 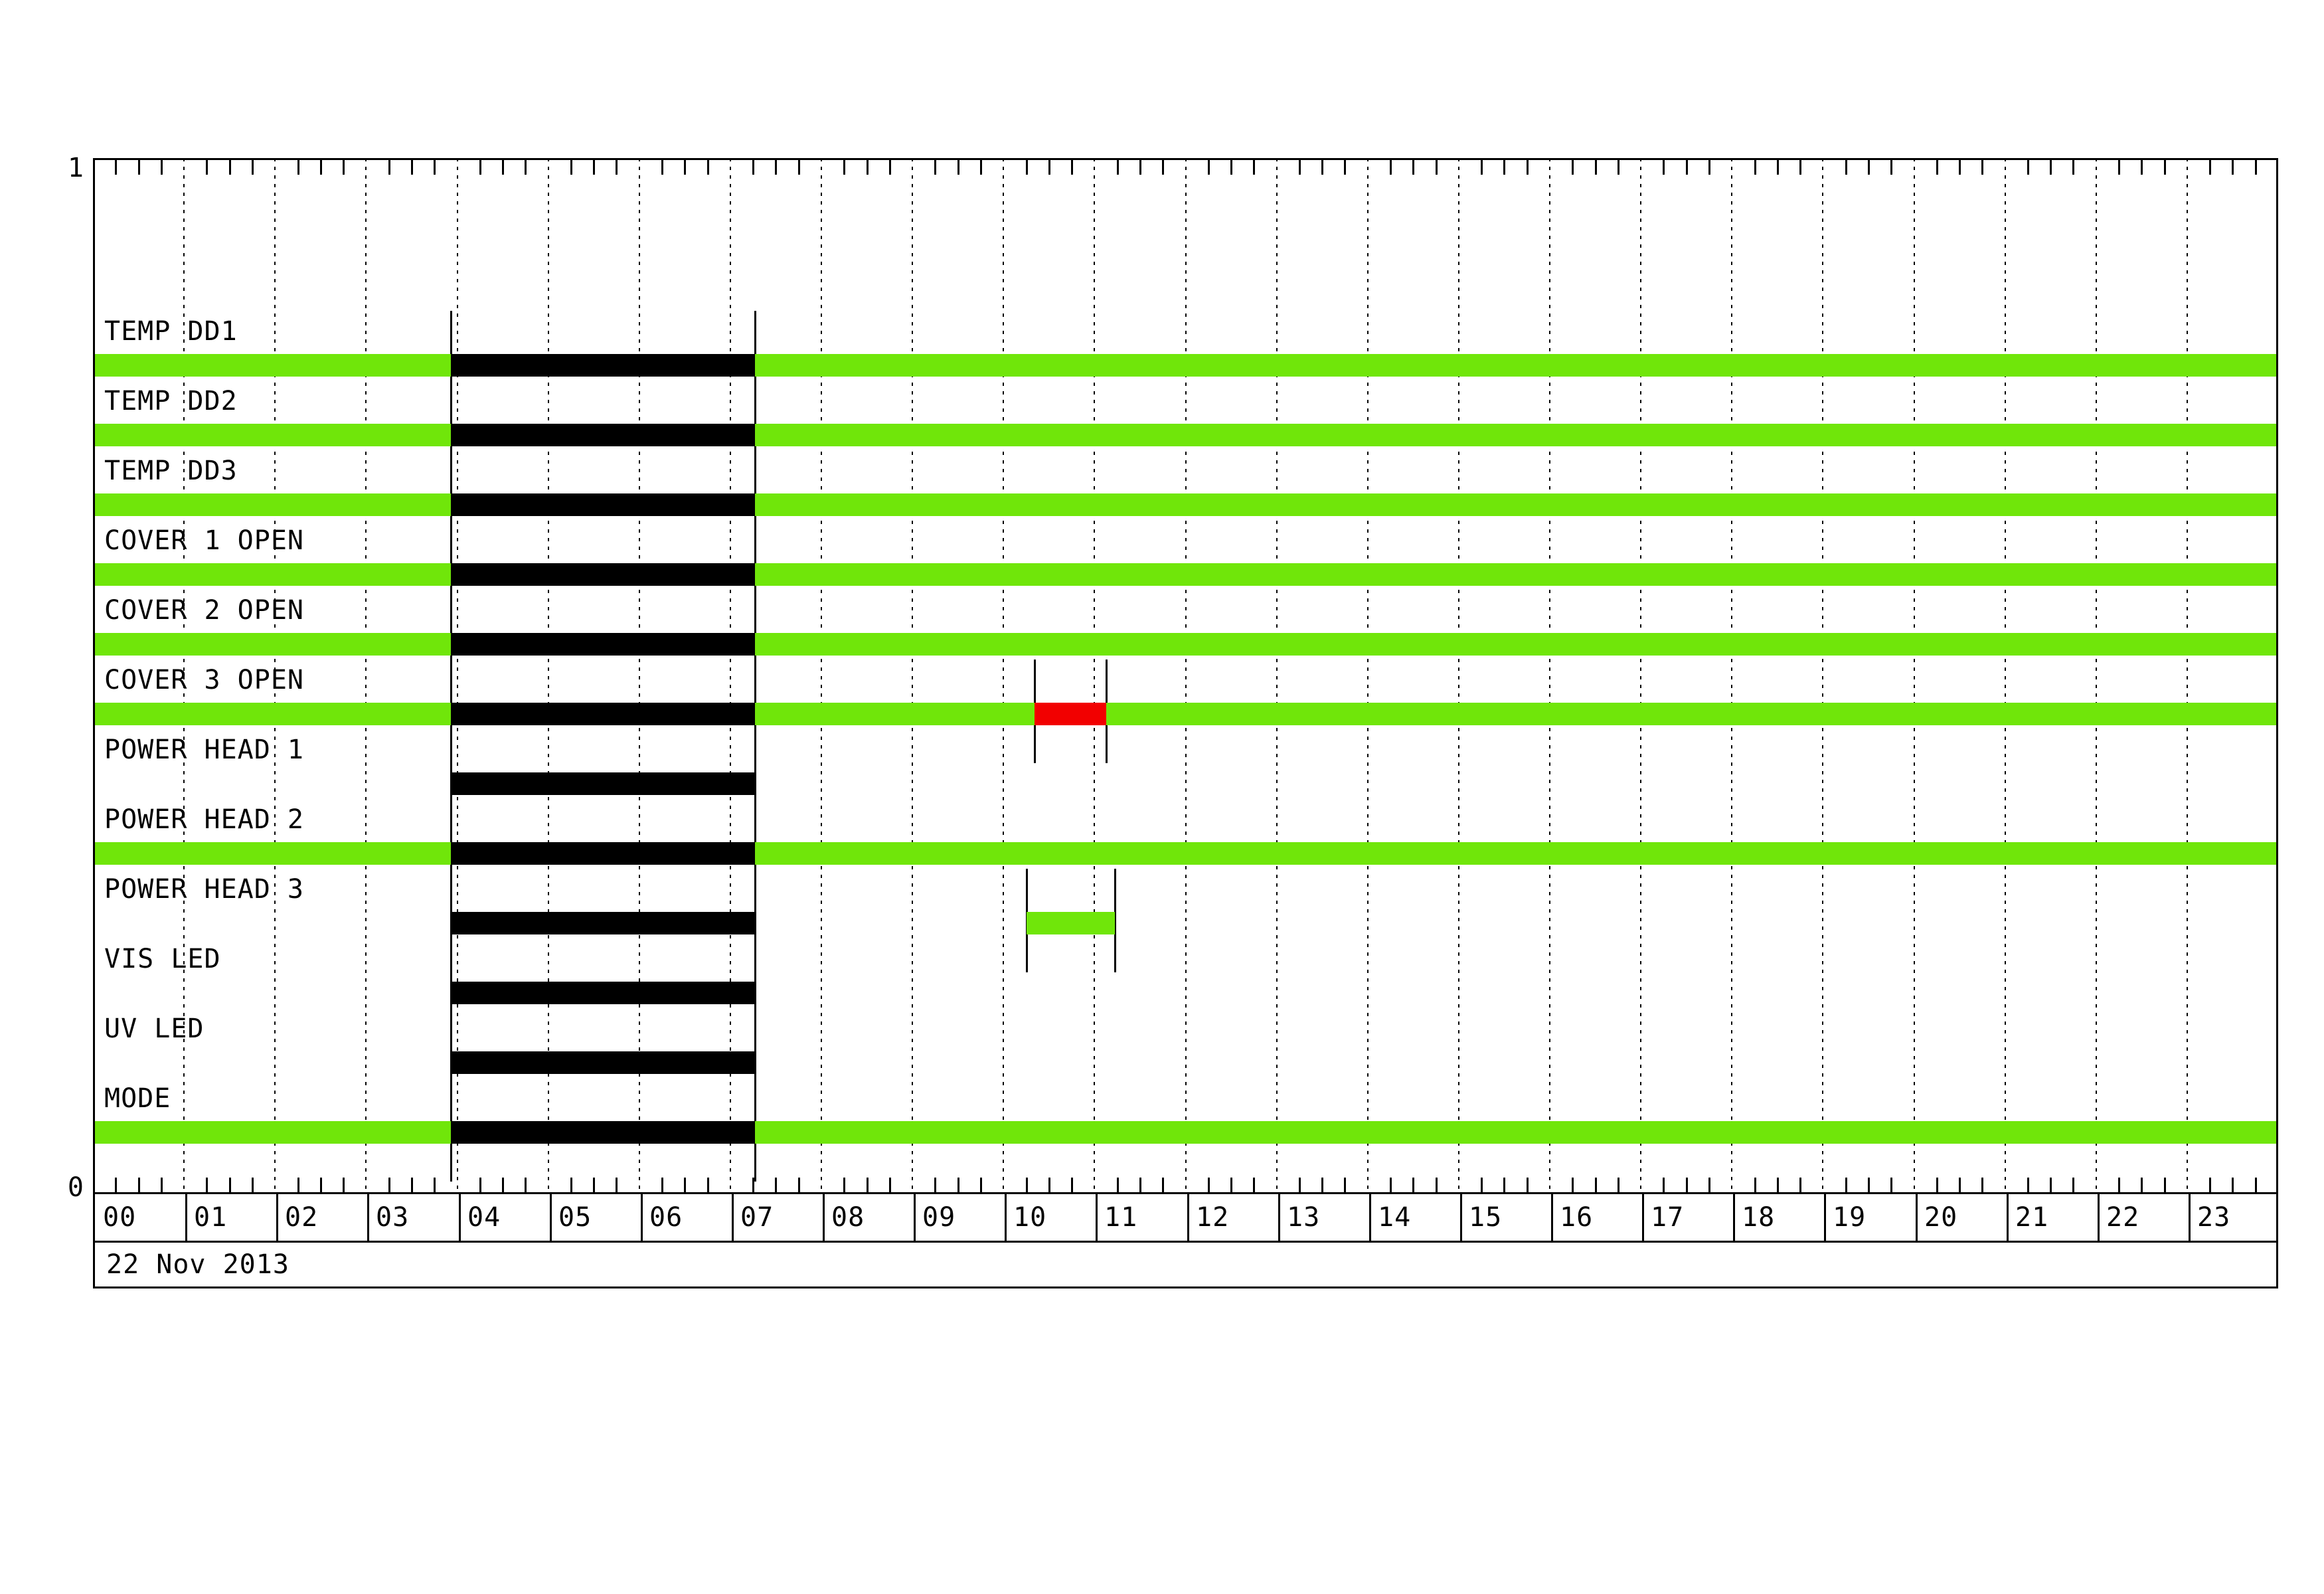 I want to click on hour-label: 18, so click(x=1759, y=1217).